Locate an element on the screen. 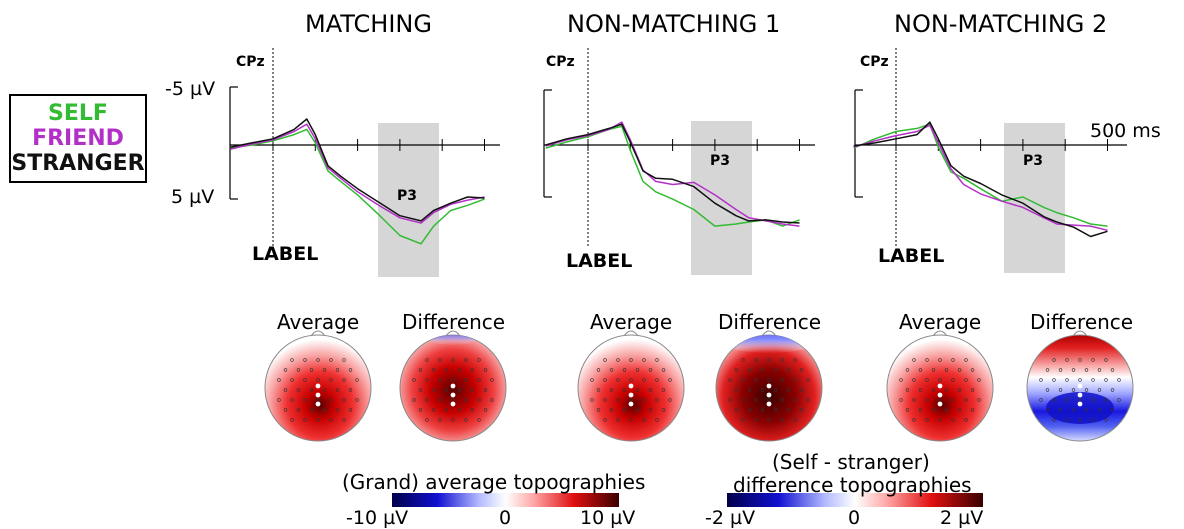  colorbar-average-mid: 0 is located at coordinates (505, 518).